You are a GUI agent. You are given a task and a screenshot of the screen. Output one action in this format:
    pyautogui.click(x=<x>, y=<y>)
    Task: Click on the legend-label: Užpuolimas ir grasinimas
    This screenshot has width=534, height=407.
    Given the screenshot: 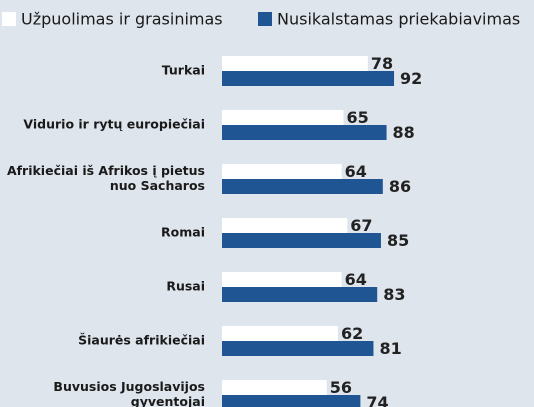 What is the action you would take?
    pyautogui.click(x=122, y=19)
    